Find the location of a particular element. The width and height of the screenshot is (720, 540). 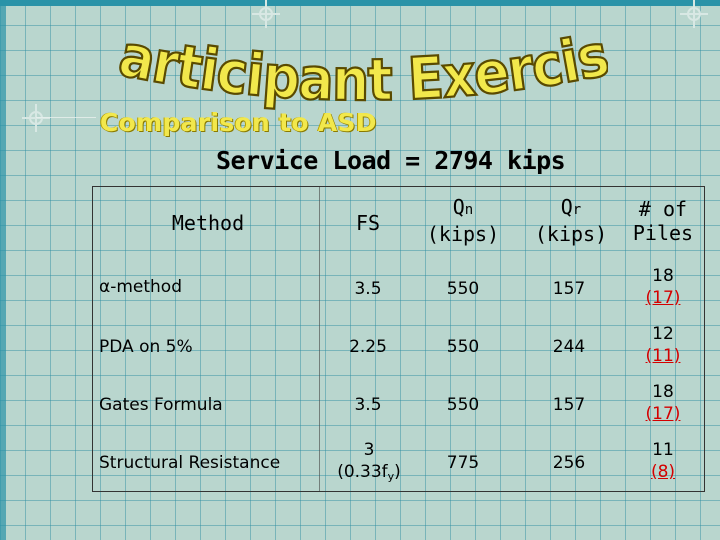

page-title: Participant Exercise is located at coordinates (363, 58).